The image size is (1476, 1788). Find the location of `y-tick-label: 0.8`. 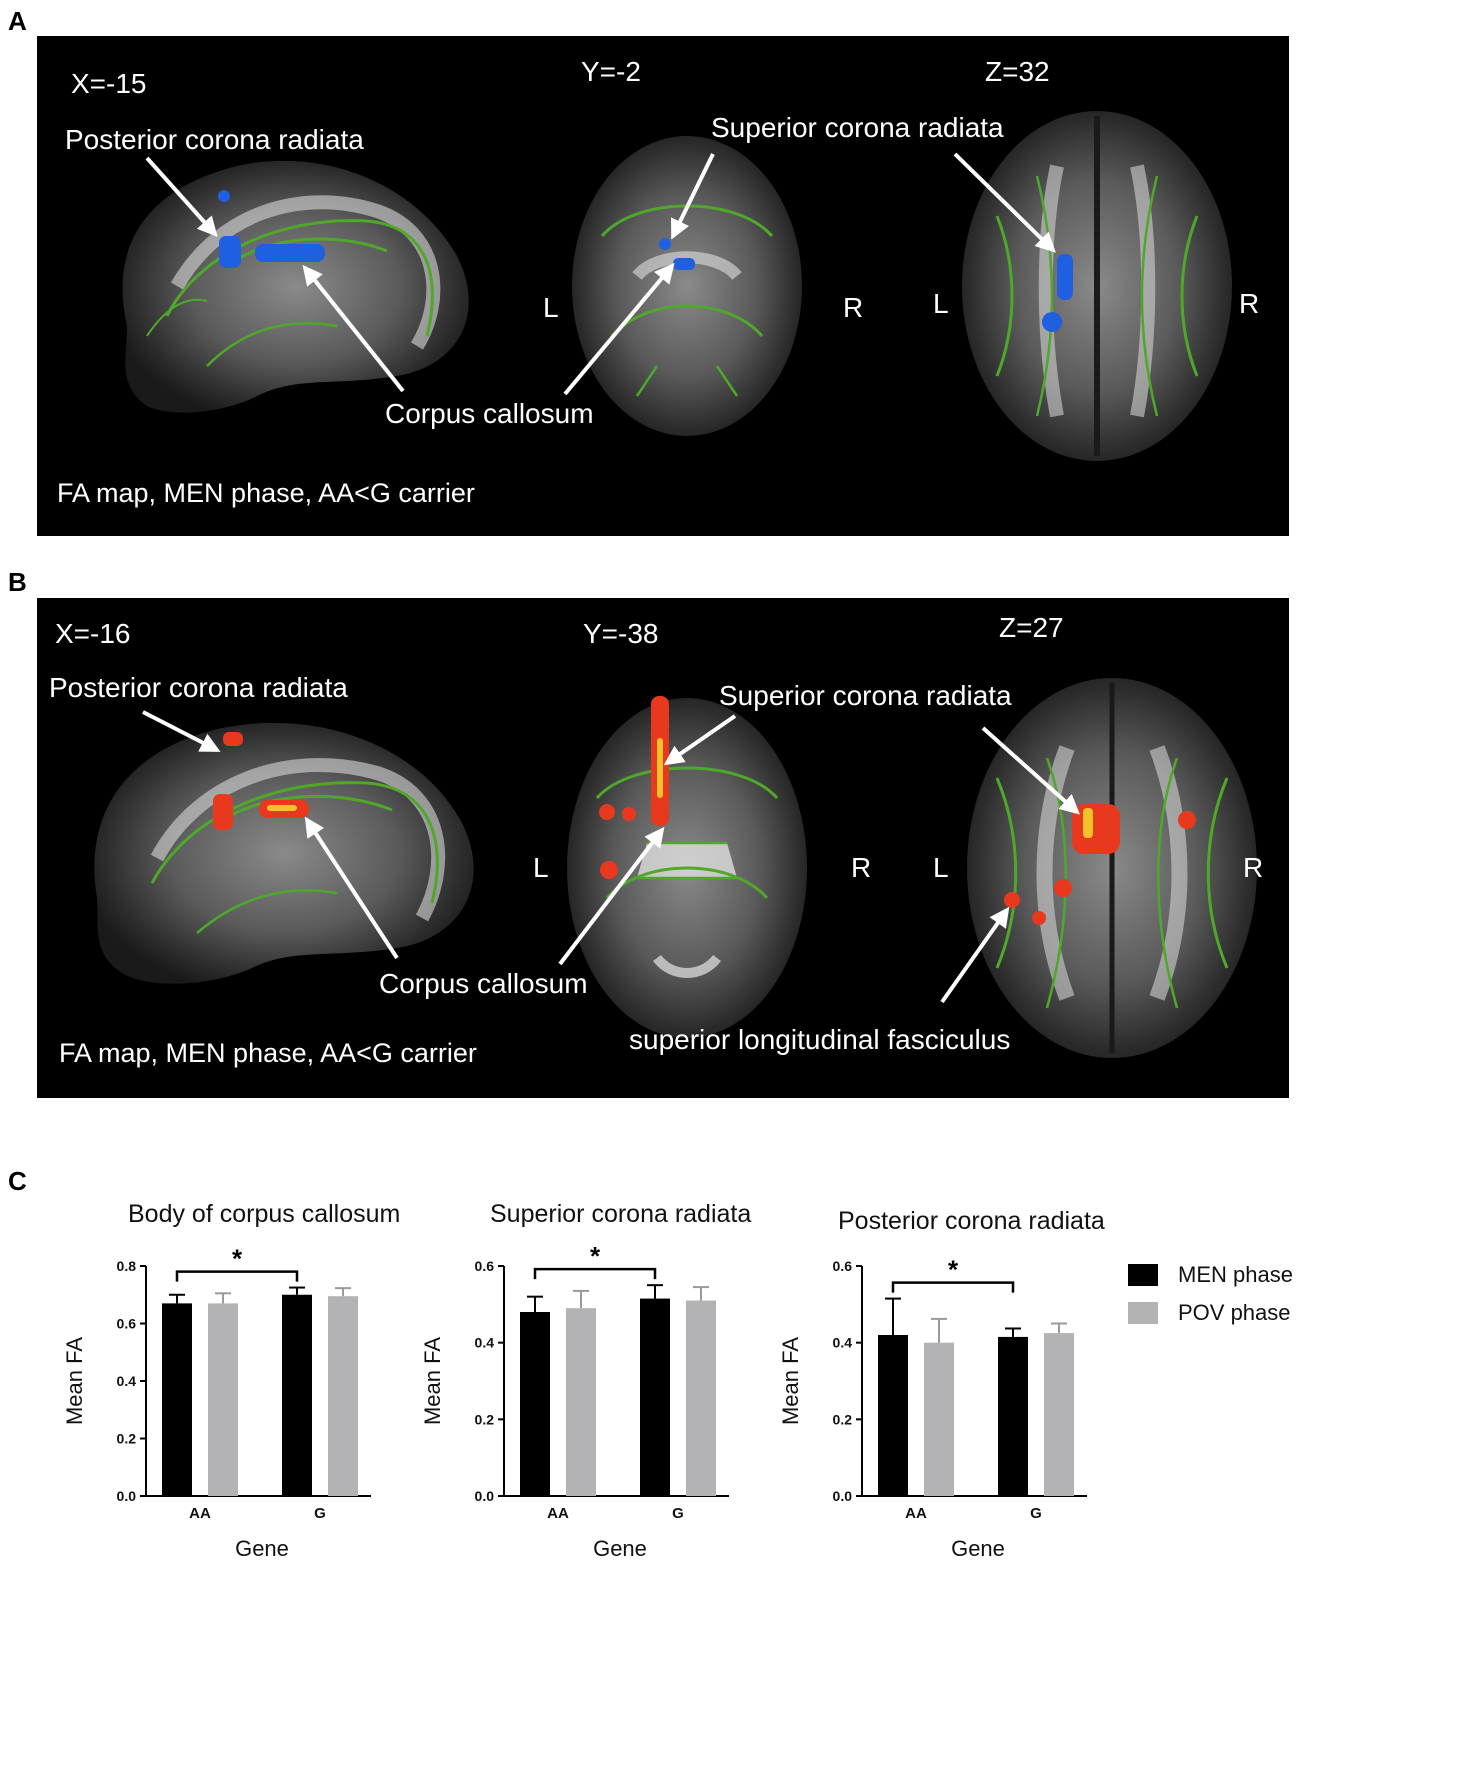

y-tick-label: 0.8 is located at coordinates (127, 1266).